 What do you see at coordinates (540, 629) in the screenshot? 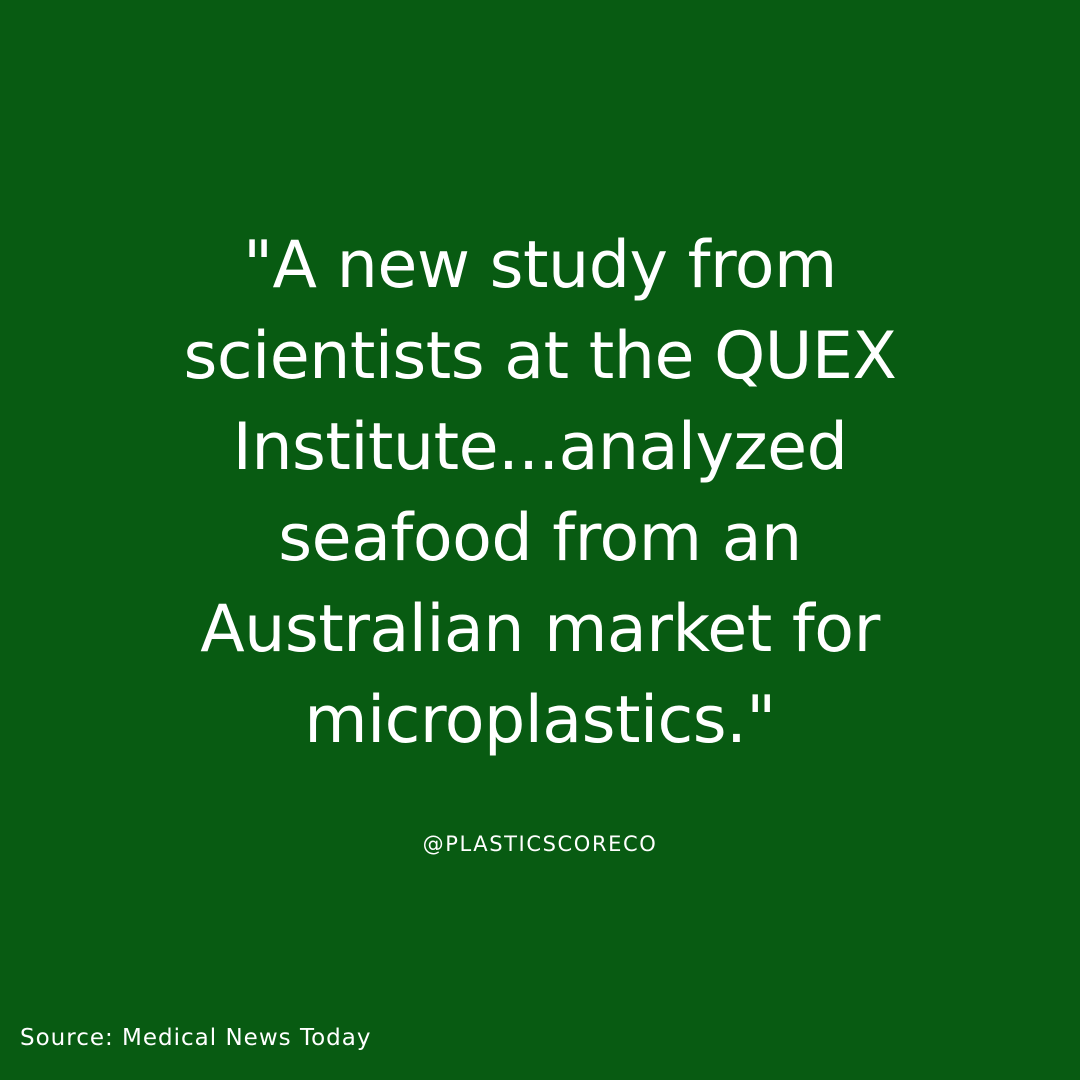
I see `quote-line: Australian market for` at bounding box center [540, 629].